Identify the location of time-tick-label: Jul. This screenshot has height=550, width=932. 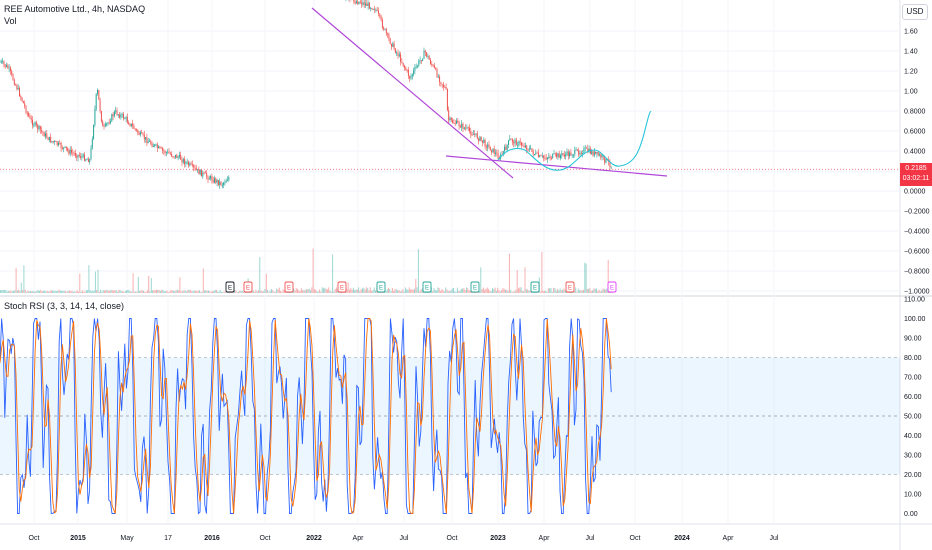
(404, 538).